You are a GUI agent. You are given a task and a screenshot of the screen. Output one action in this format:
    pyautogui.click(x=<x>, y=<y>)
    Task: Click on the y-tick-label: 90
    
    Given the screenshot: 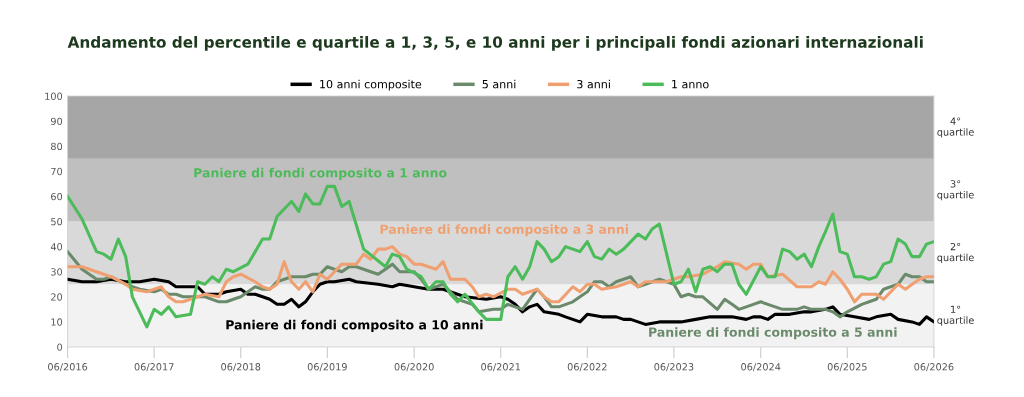 What is the action you would take?
    pyautogui.click(x=56, y=121)
    